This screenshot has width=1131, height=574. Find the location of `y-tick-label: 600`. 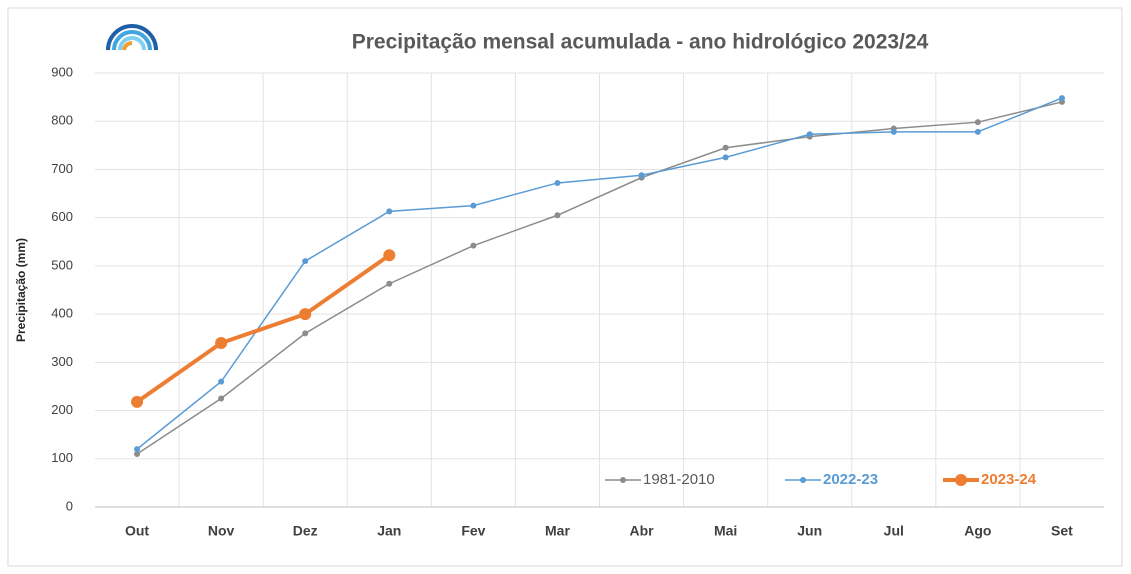

y-tick-label: 600 is located at coordinates (62, 216).